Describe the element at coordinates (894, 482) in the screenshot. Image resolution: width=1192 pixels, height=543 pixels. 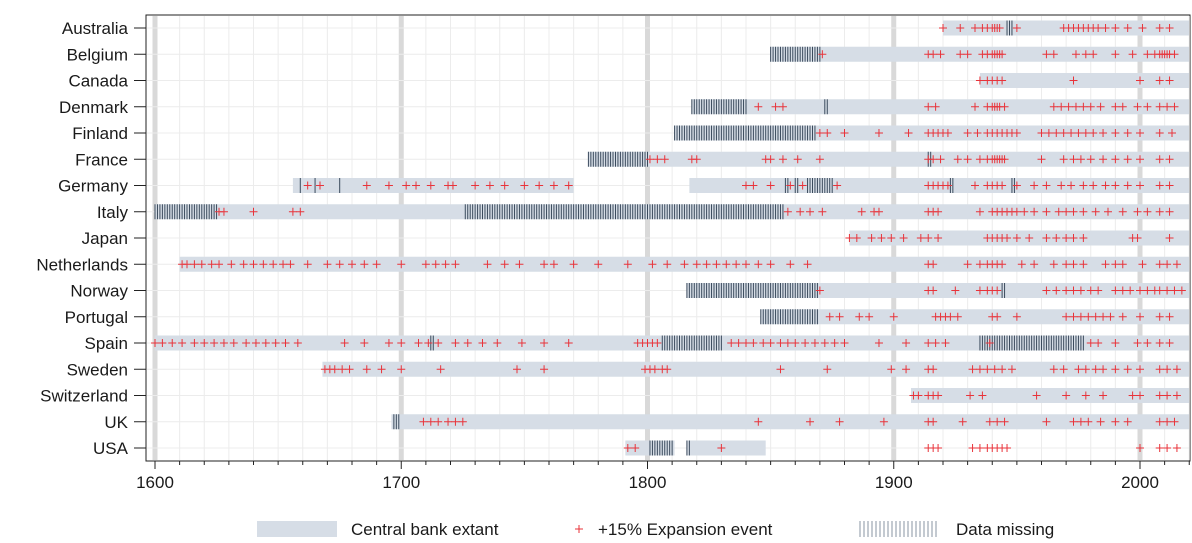
I see `x-tick-label: 1900` at that location.